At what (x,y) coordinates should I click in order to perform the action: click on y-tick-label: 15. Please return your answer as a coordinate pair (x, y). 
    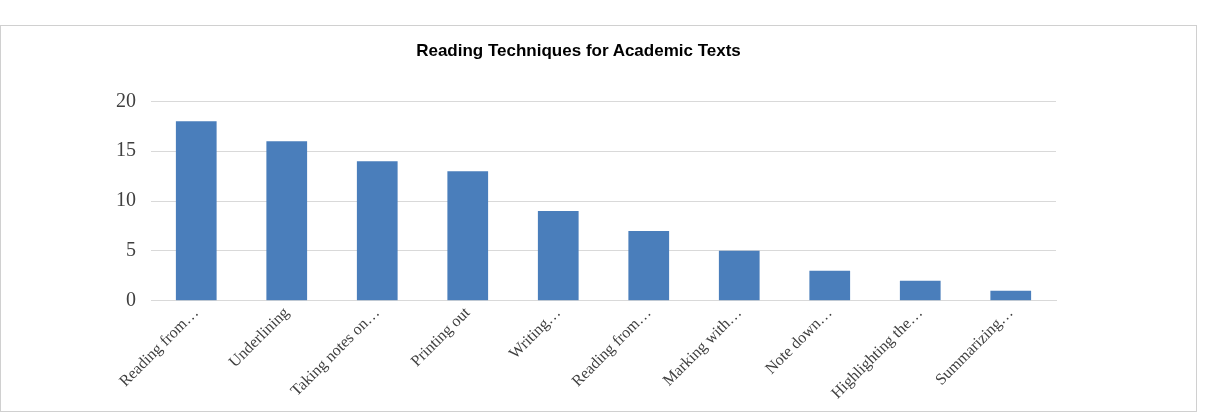
    Looking at the image, I should click on (126, 149).